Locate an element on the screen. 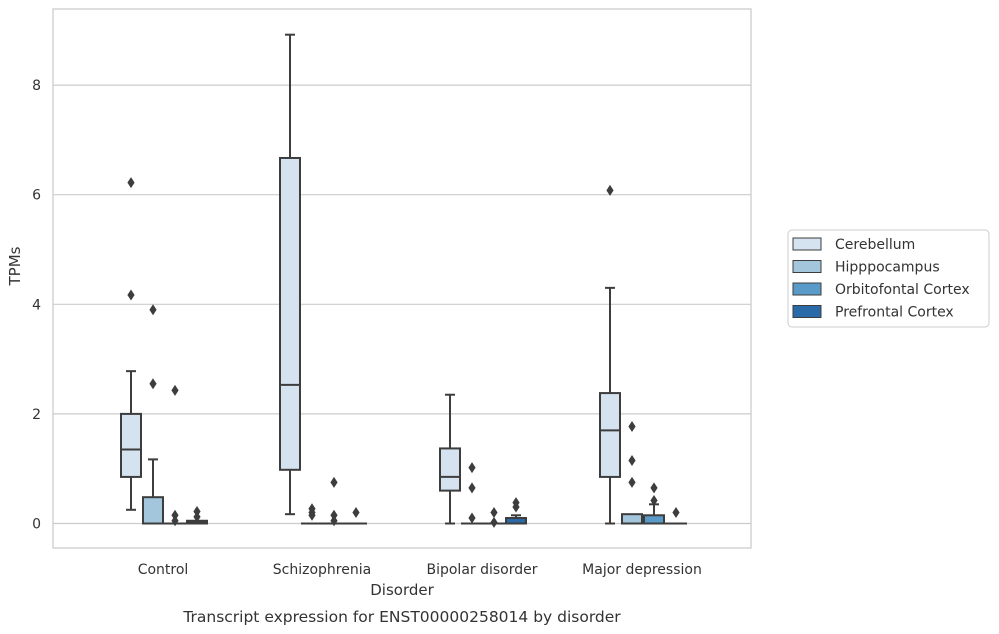 The width and height of the screenshot is (999, 634). y-axis-ticks: 0 2 4 6 8 is located at coordinates (36, 305).